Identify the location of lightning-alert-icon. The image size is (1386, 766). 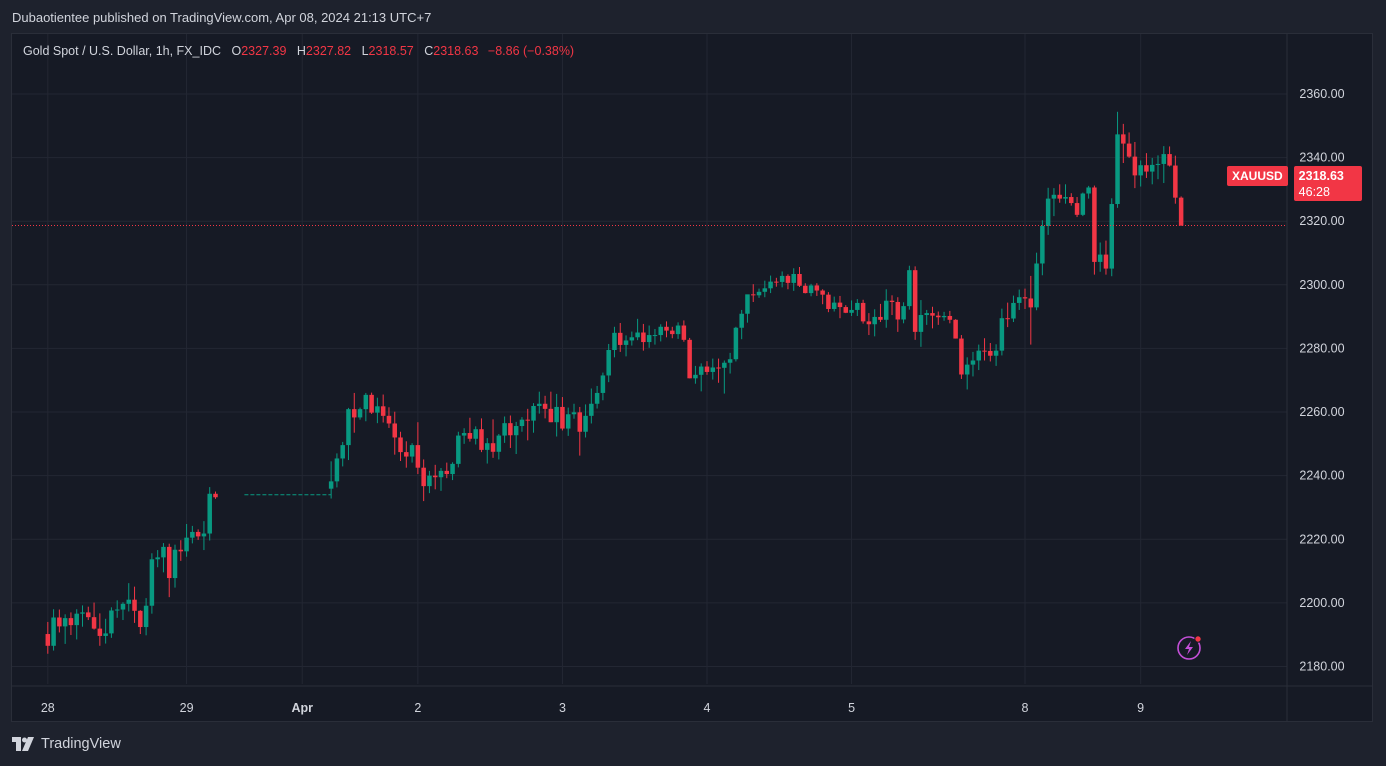
(1185, 650).